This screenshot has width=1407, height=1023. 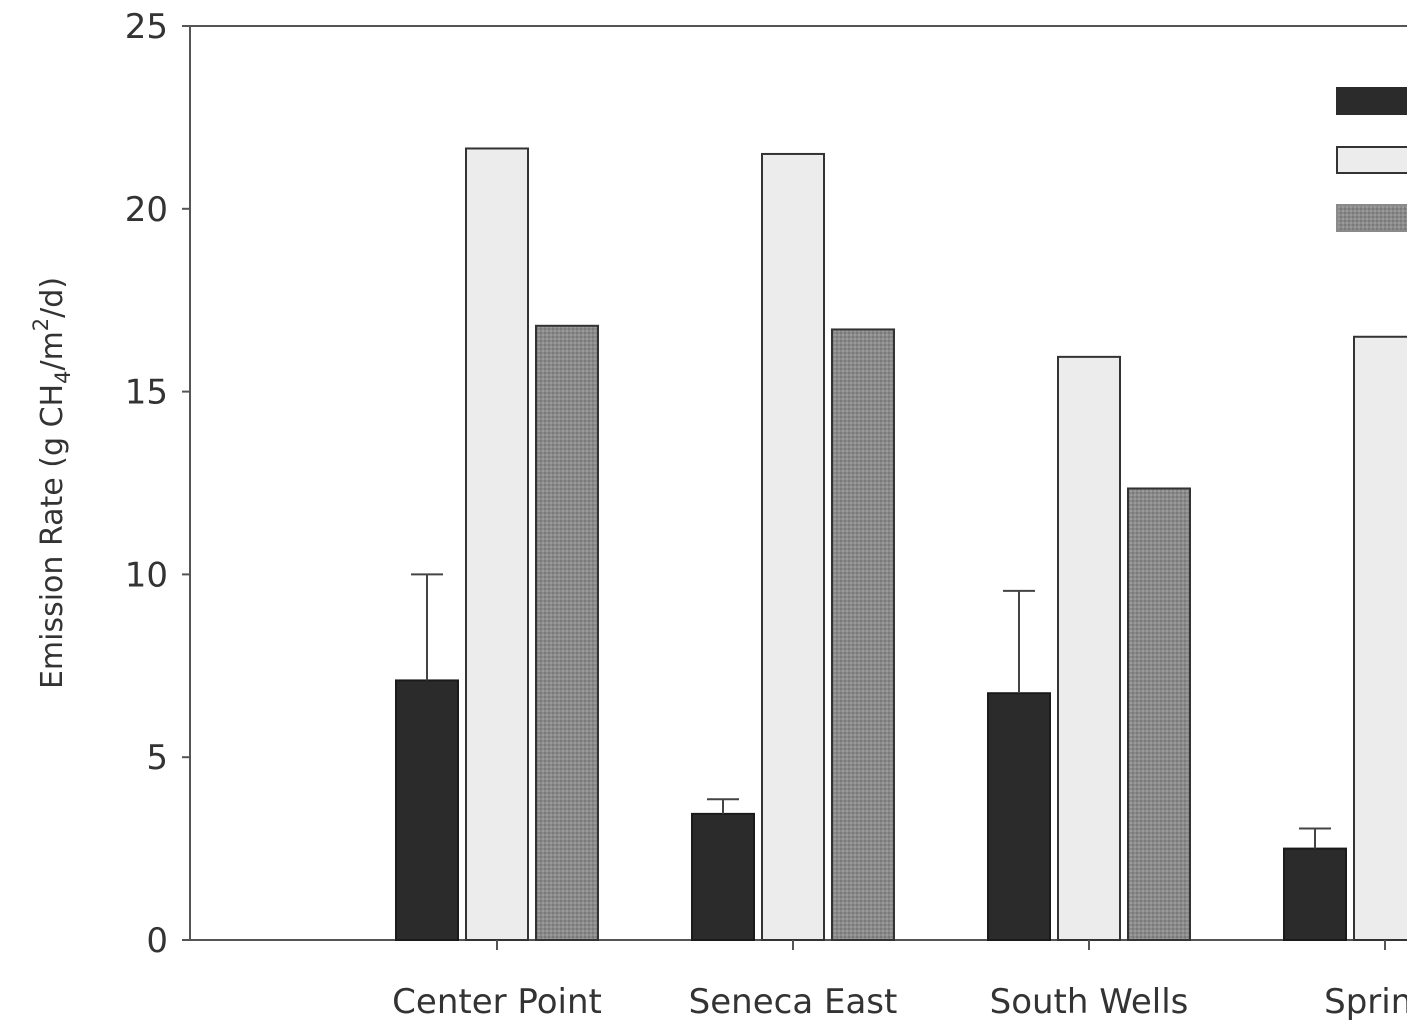 I want to click on x-tick-label: Springf, so click(x=1365, y=1002).